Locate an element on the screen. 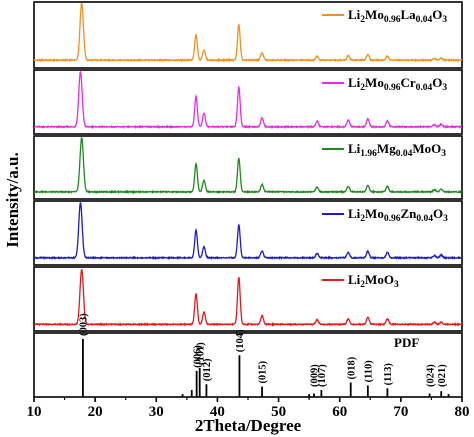 This screenshot has height=437, width=474. hkl-label: (018) is located at coordinates (351, 367).